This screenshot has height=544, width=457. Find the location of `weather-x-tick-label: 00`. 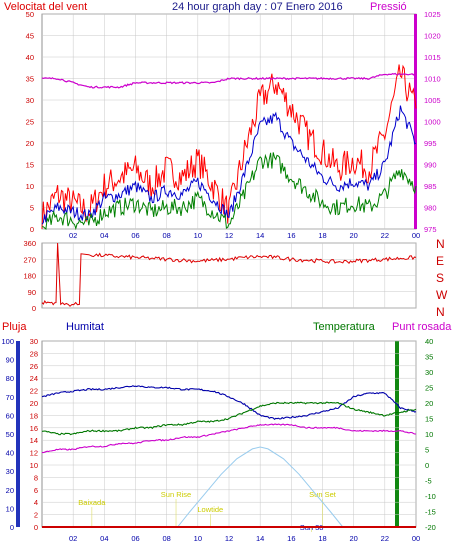

weather-x-tick-label: 00 is located at coordinates (416, 538).